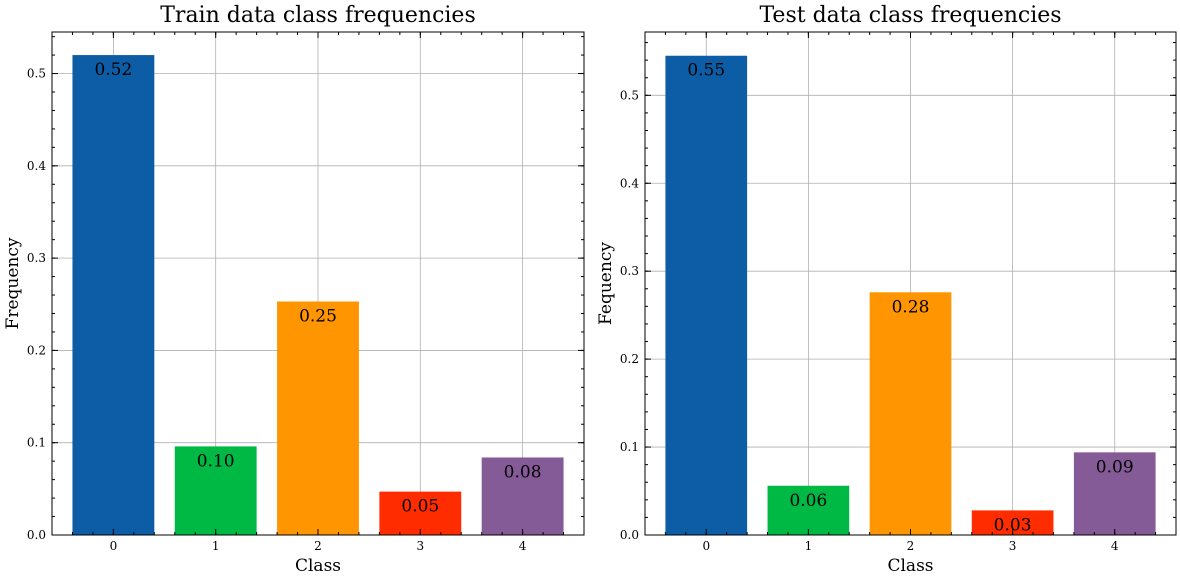 The width and height of the screenshot is (1180, 580). What do you see at coordinates (318, 15) in the screenshot?
I see `chart-title: Train data class frequencies` at bounding box center [318, 15].